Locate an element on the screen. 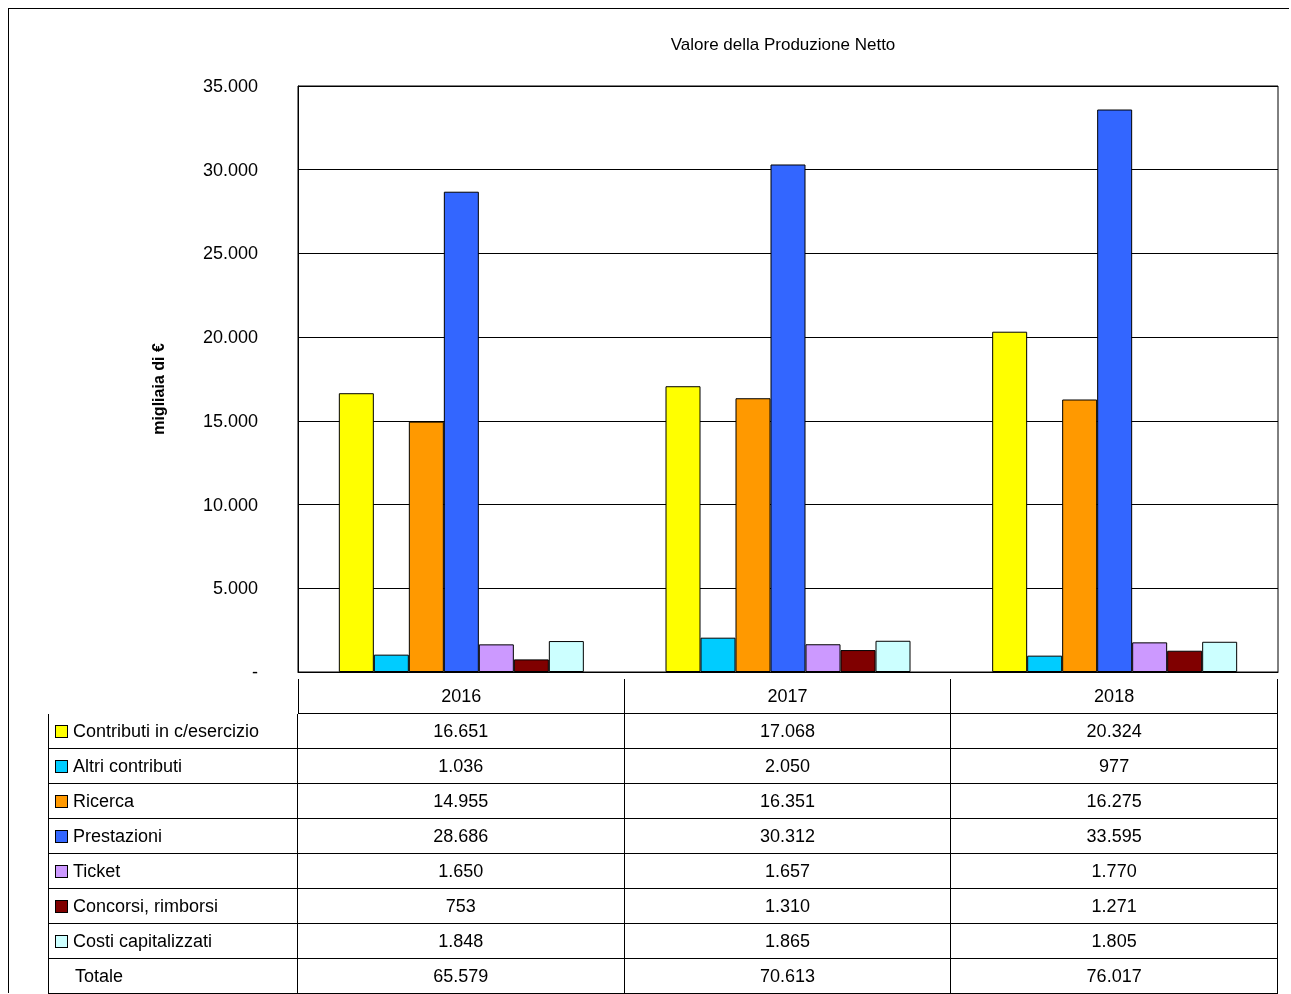 The image size is (1291, 994). y-tick-label: 25.000 is located at coordinates (230, 253).